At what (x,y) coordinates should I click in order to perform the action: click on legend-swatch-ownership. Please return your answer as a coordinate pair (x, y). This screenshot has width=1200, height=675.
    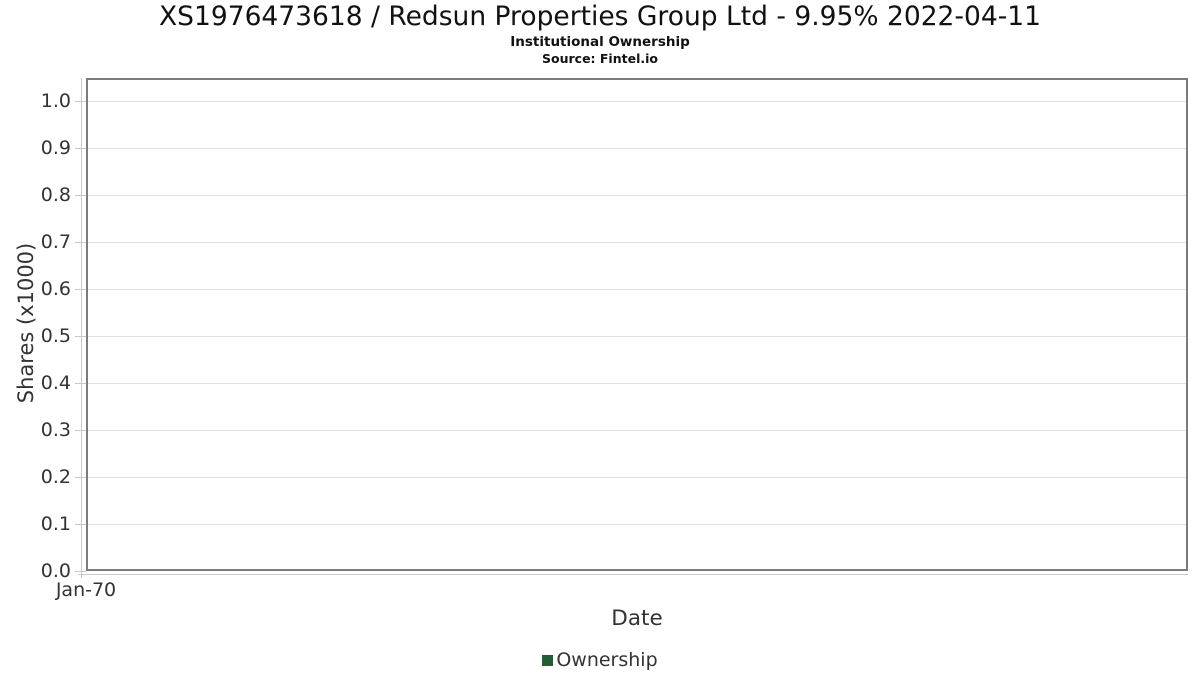
    Looking at the image, I should click on (548, 660).